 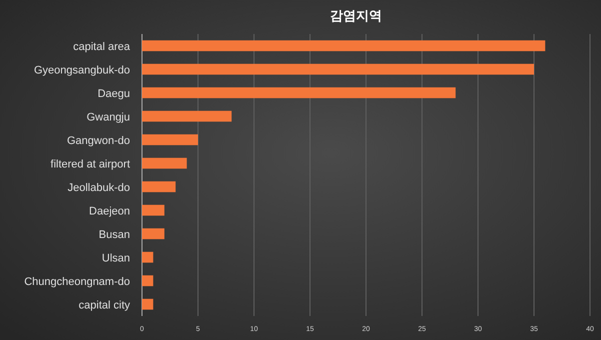 I want to click on y-tick-label: Gangwon-do, so click(x=98, y=140).